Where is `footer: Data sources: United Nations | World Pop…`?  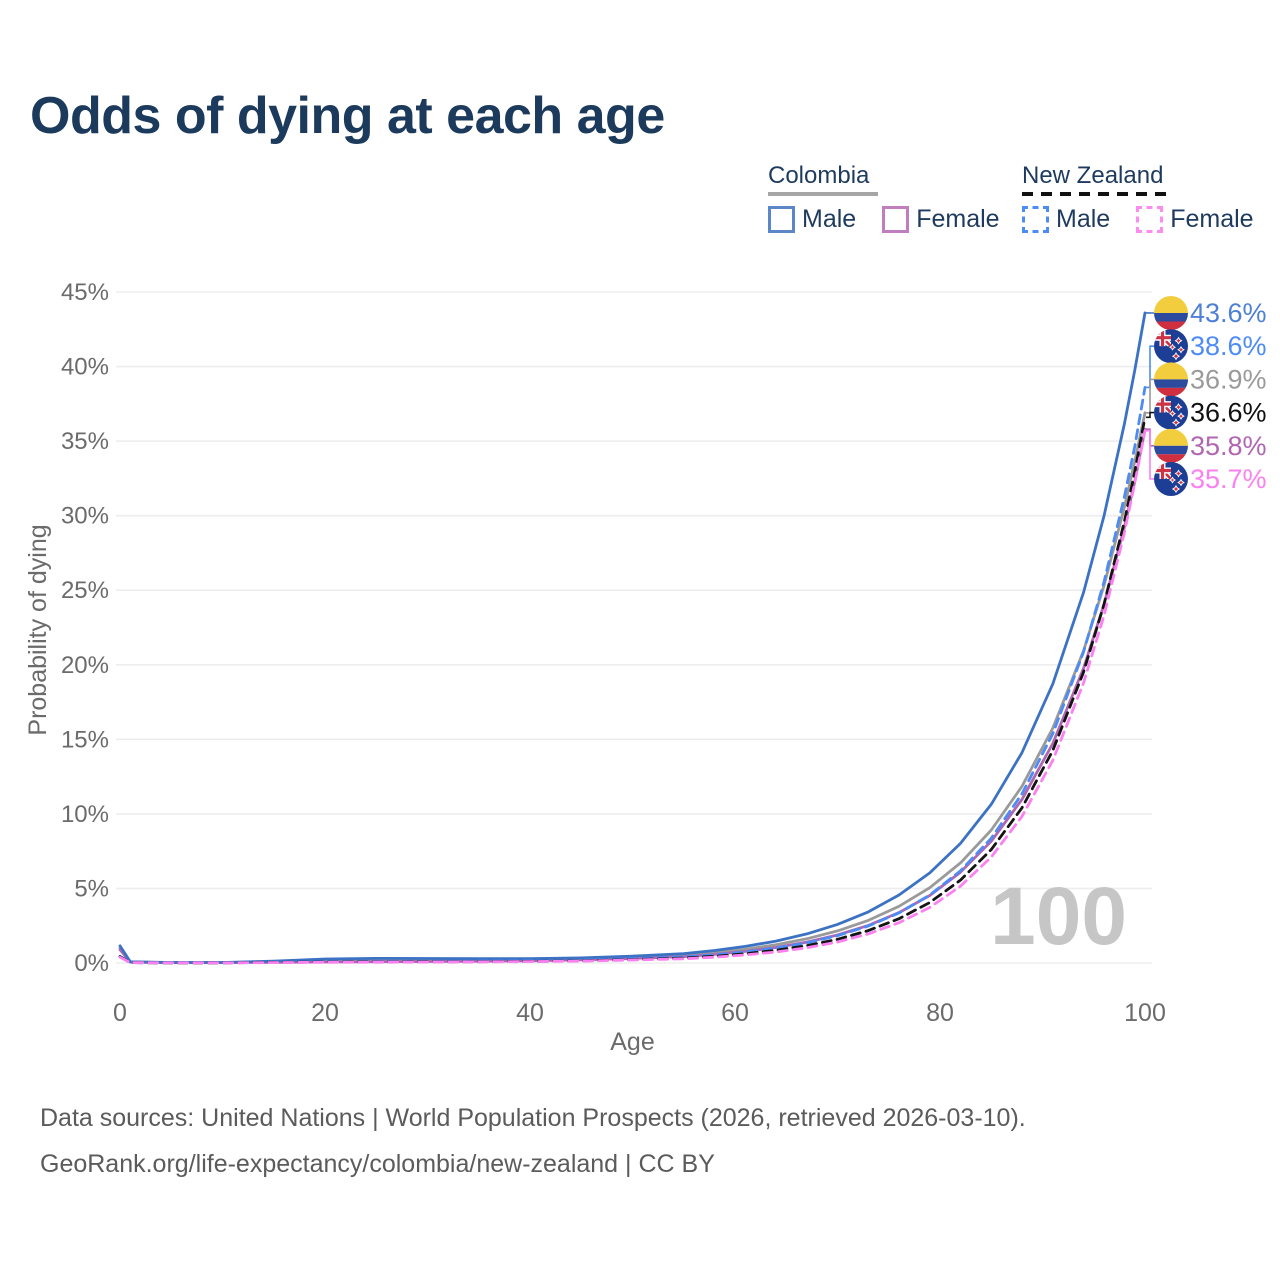
footer: Data sources: United Nations | World Pop… is located at coordinates (533, 1150).